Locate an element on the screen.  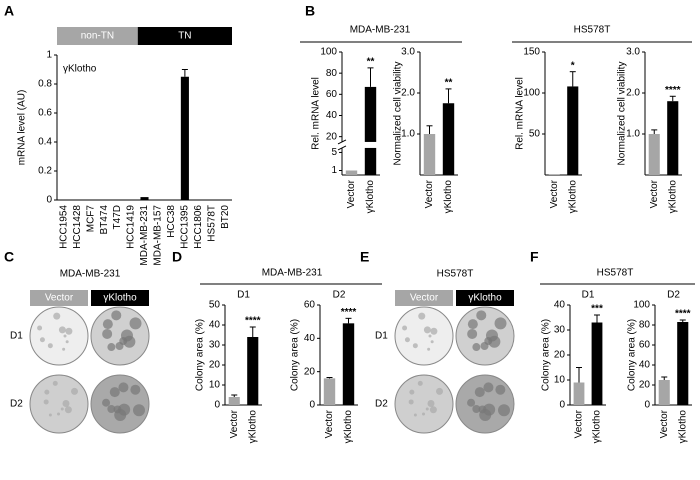
panel-label: C is located at coordinates (9, 257).